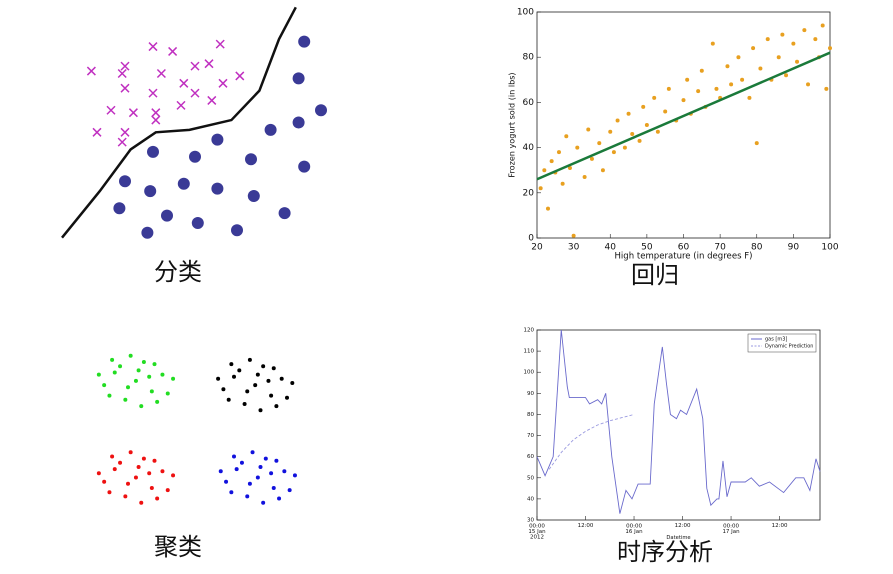 This screenshot has height=574, width=893. Describe the element at coordinates (512, 124) in the screenshot. I see `y-axis-label: Frozen yogurt sold (in lbs)` at that location.